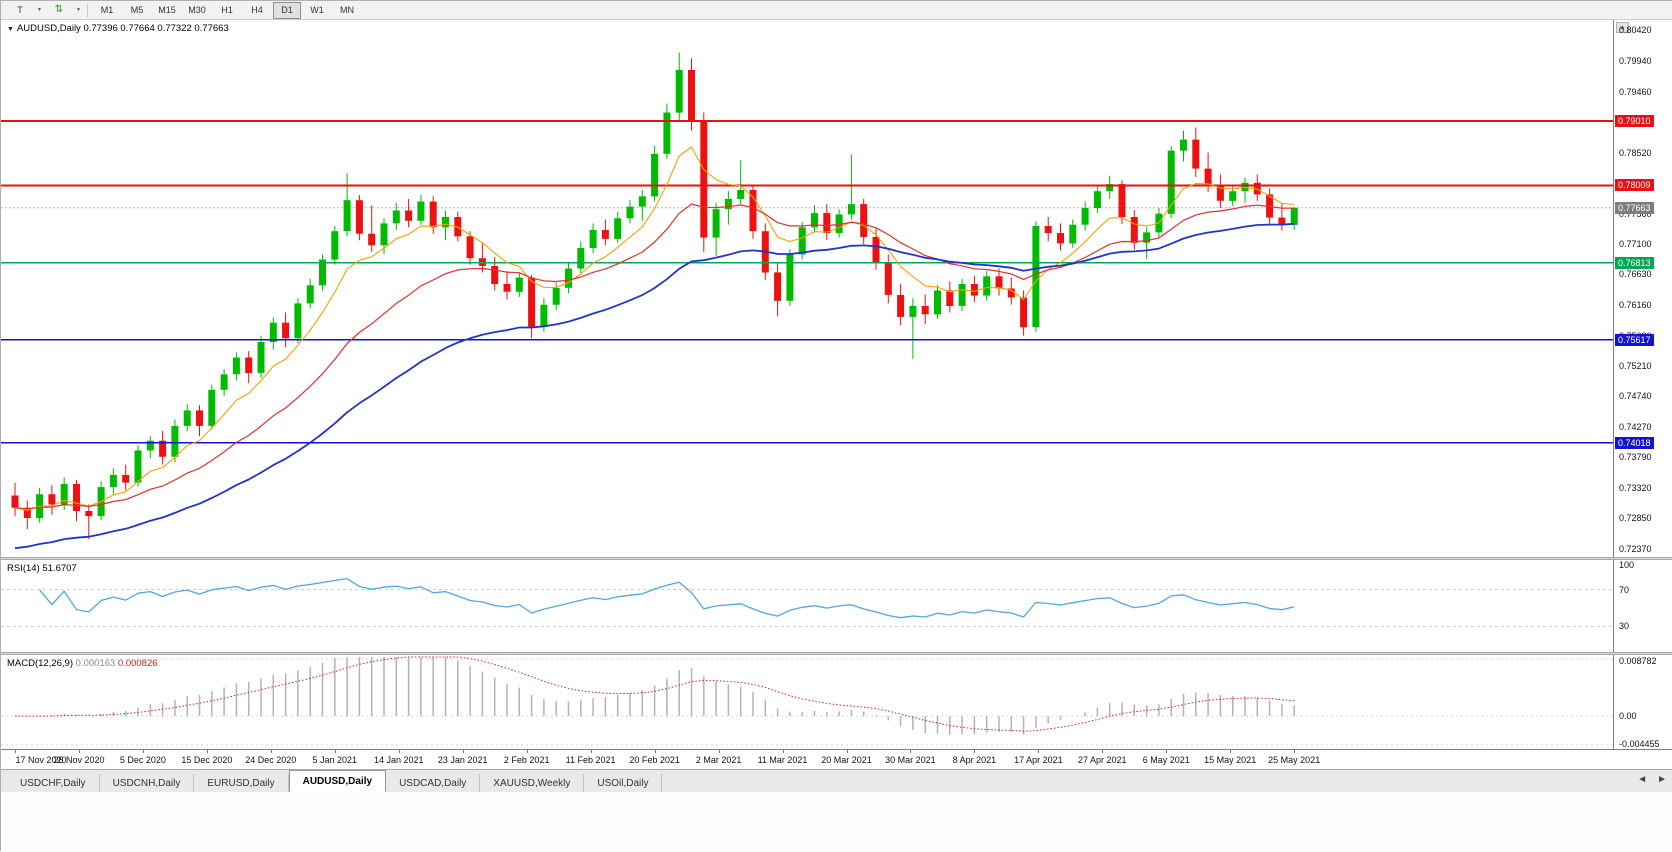  I want to click on date-label: 26 Nov 2020, so click(79, 760).